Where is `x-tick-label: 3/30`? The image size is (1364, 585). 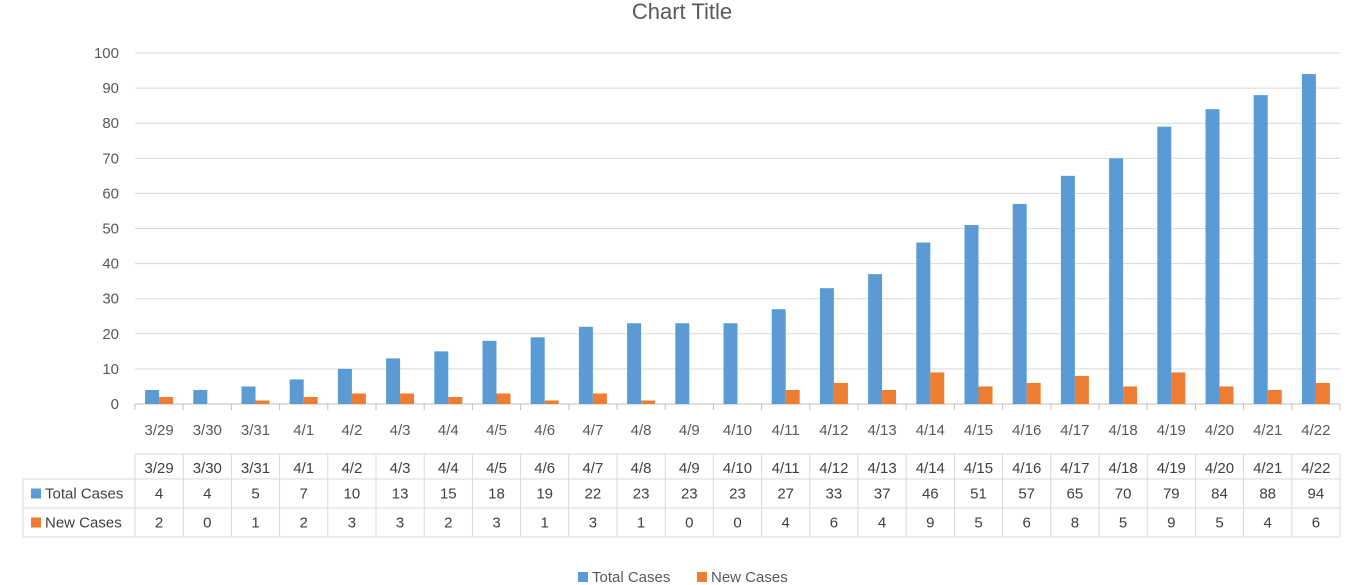 x-tick-label: 3/30 is located at coordinates (207, 430).